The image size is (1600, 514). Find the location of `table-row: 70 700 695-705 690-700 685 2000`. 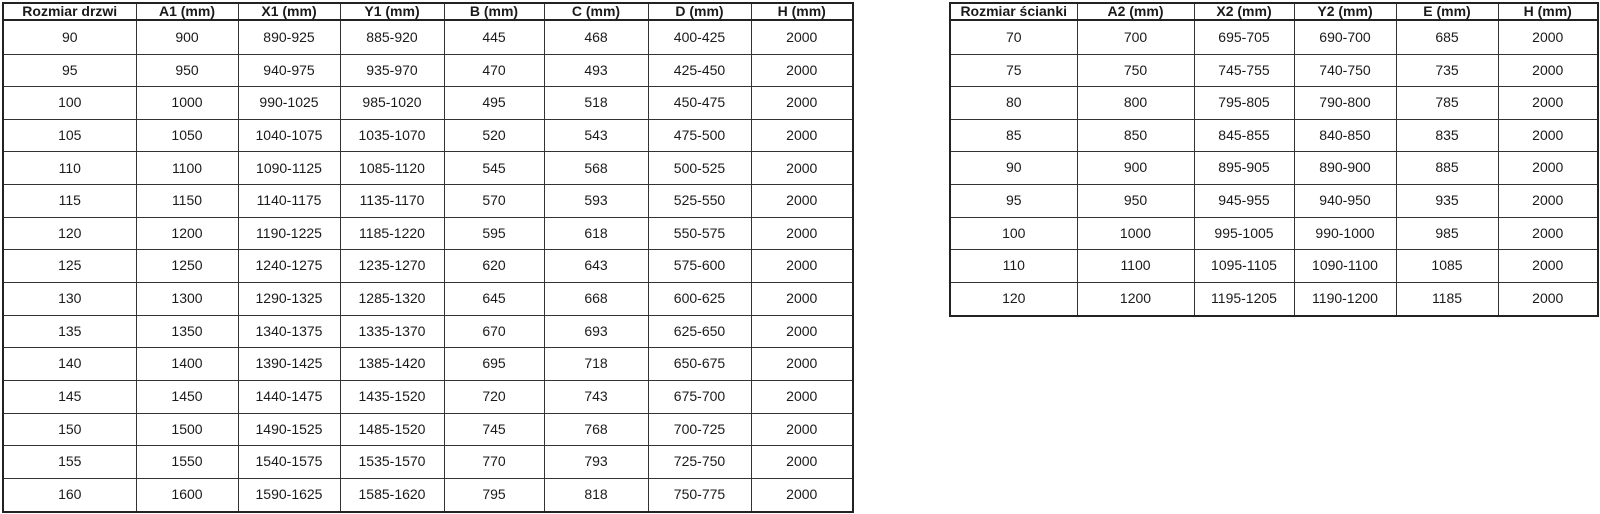

table-row: 70 700 695-705 690-700 685 2000 is located at coordinates (1274, 37).